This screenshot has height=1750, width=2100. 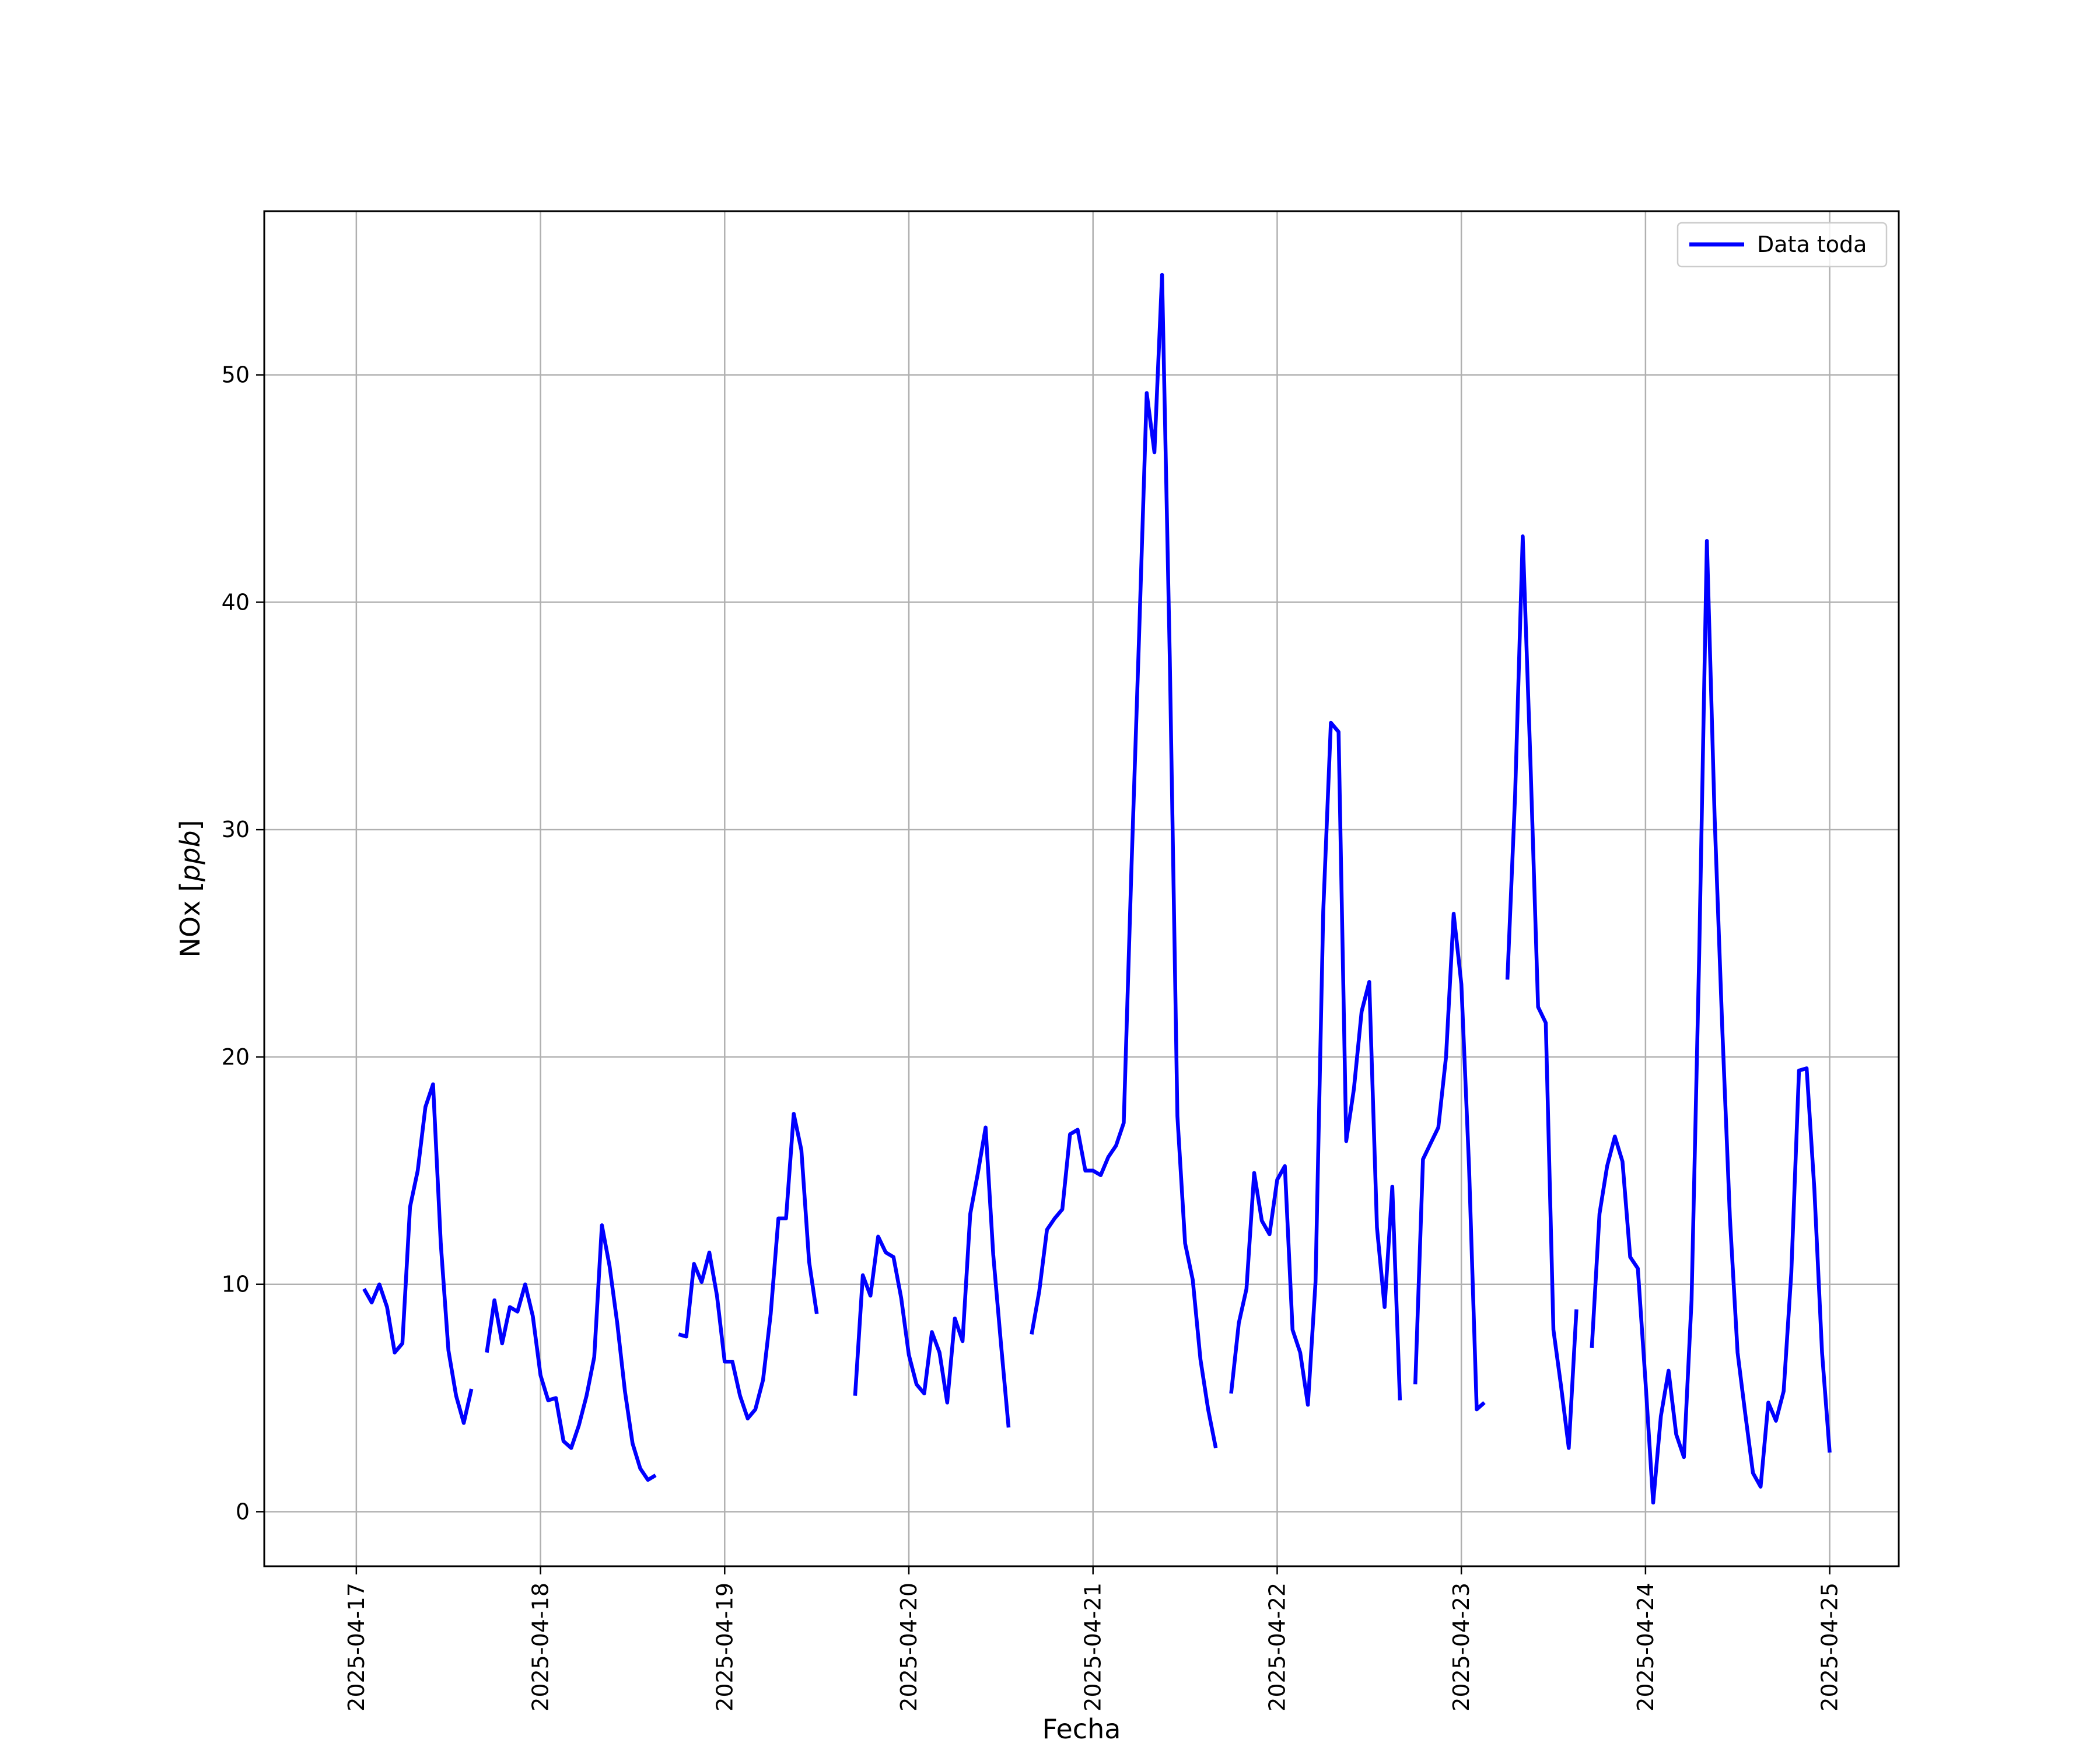 What do you see at coordinates (190, 856) in the screenshot?
I see `y-axis-label-unit: ppb` at bounding box center [190, 856].